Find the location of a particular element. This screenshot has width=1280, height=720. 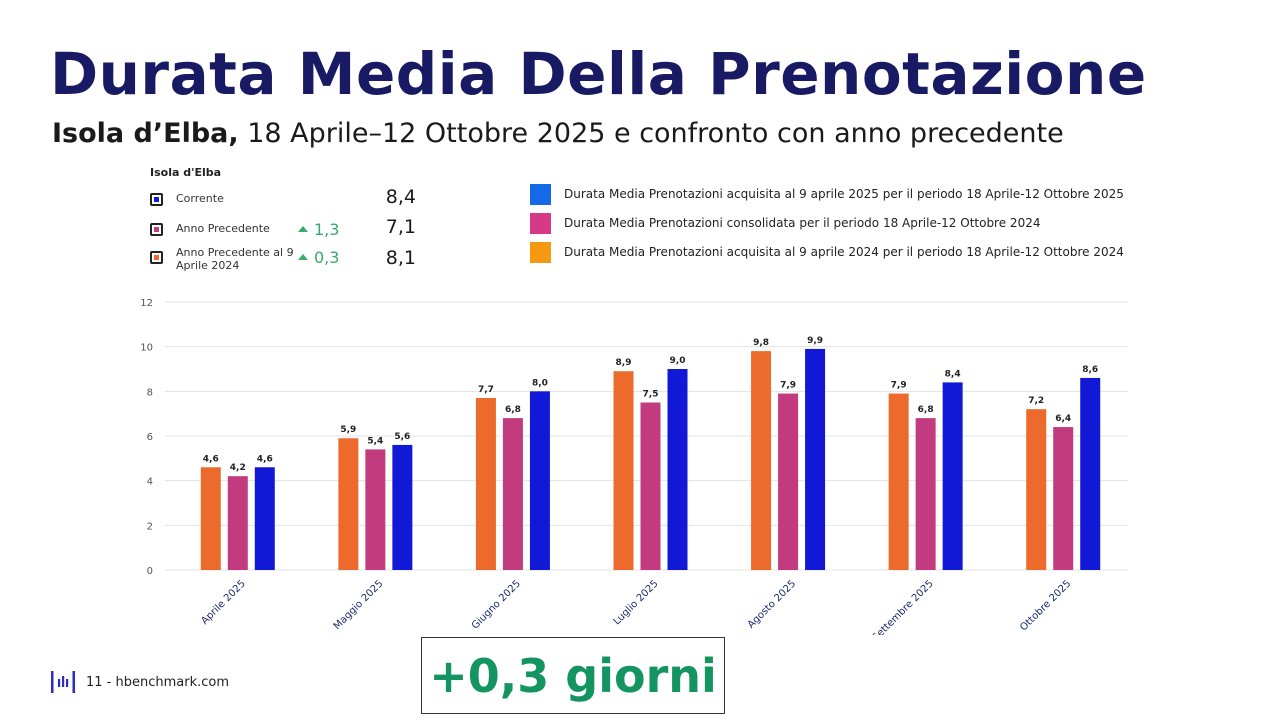

bar-data-label: 9,0 is located at coordinates (678, 361).